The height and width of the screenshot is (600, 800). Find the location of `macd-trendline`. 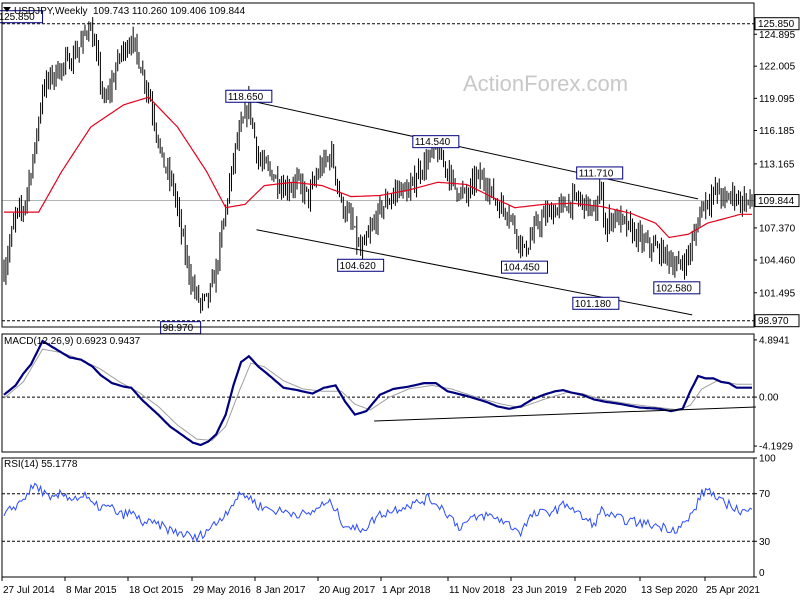

macd-trendline is located at coordinates (565, 414).